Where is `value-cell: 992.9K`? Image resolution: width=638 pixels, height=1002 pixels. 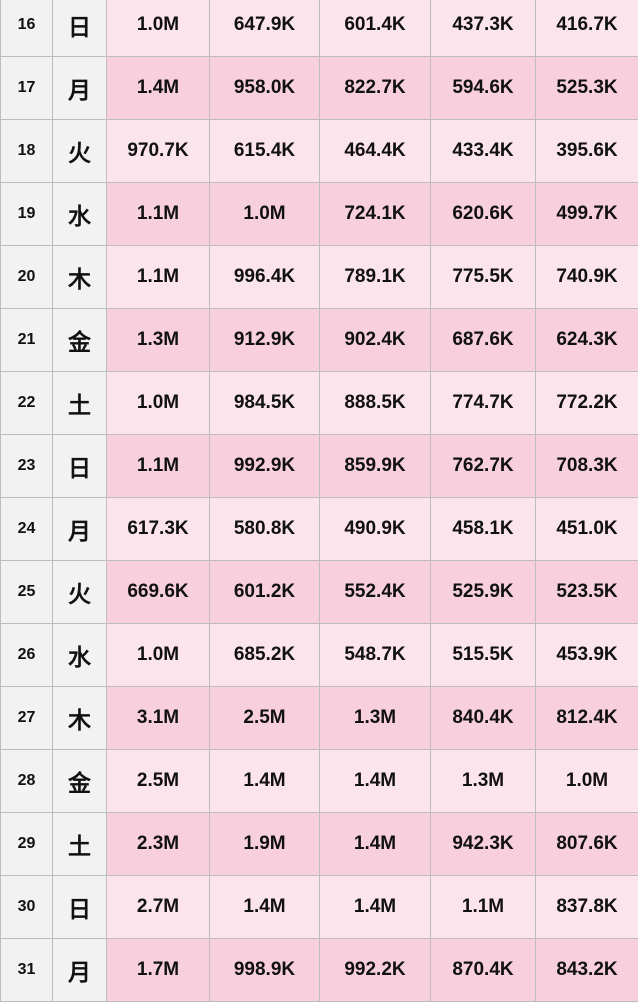
value-cell: 992.9K is located at coordinates (265, 466).